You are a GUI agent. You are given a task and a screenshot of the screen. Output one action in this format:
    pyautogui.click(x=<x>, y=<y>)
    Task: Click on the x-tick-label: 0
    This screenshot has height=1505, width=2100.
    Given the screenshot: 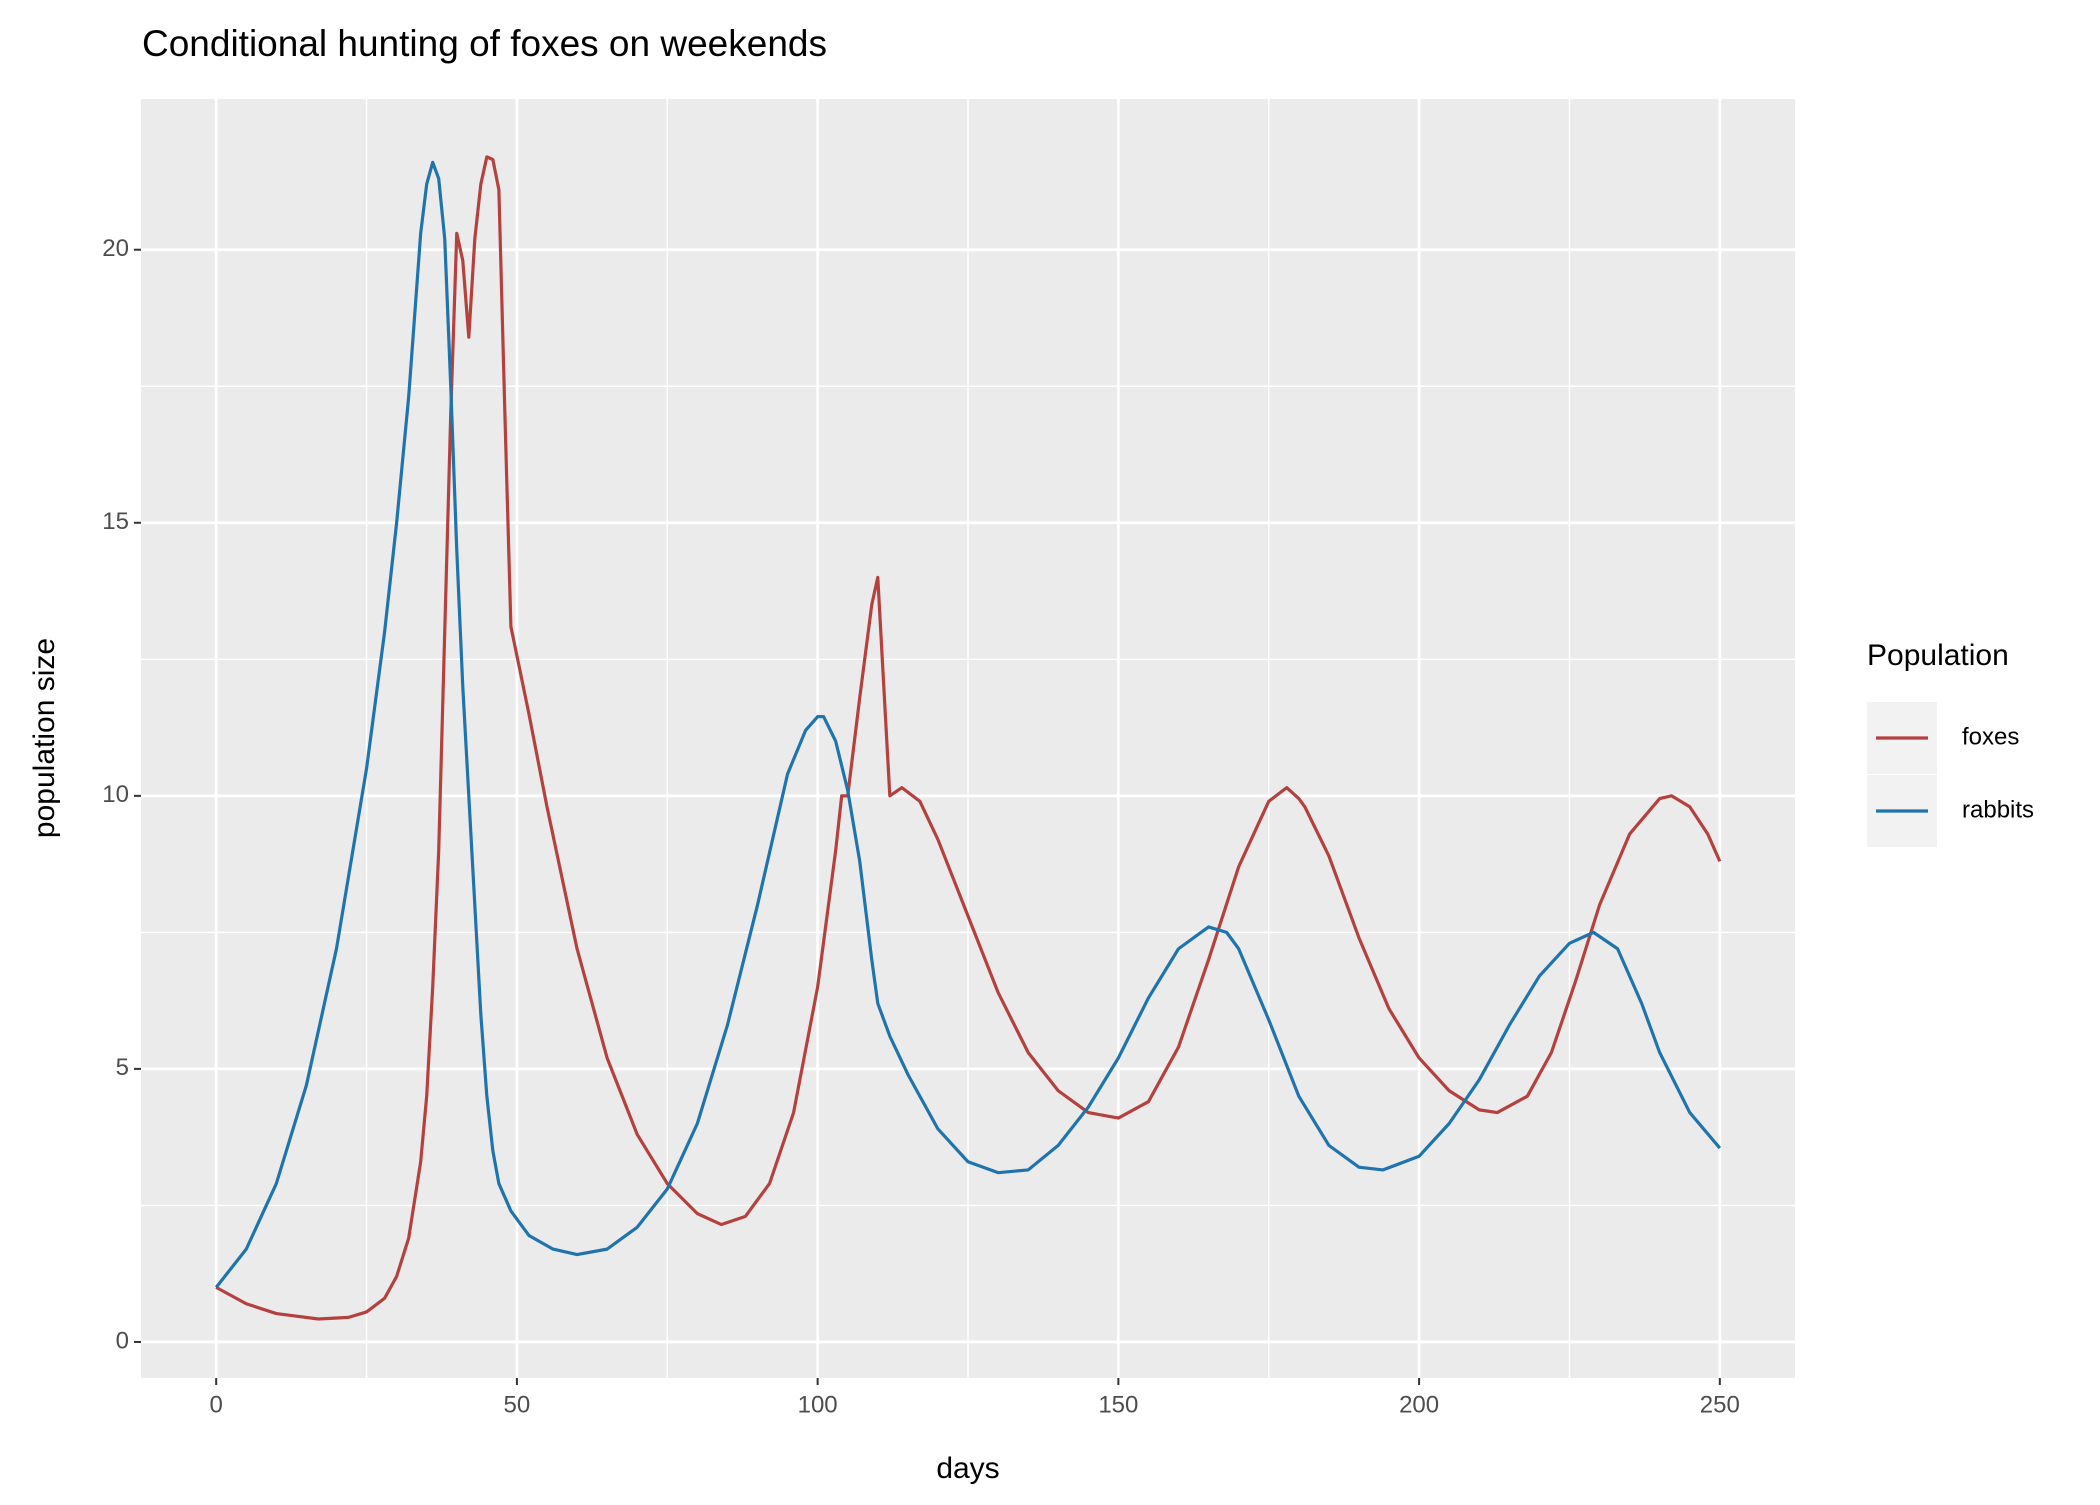 What is the action you would take?
    pyautogui.click(x=216, y=1404)
    